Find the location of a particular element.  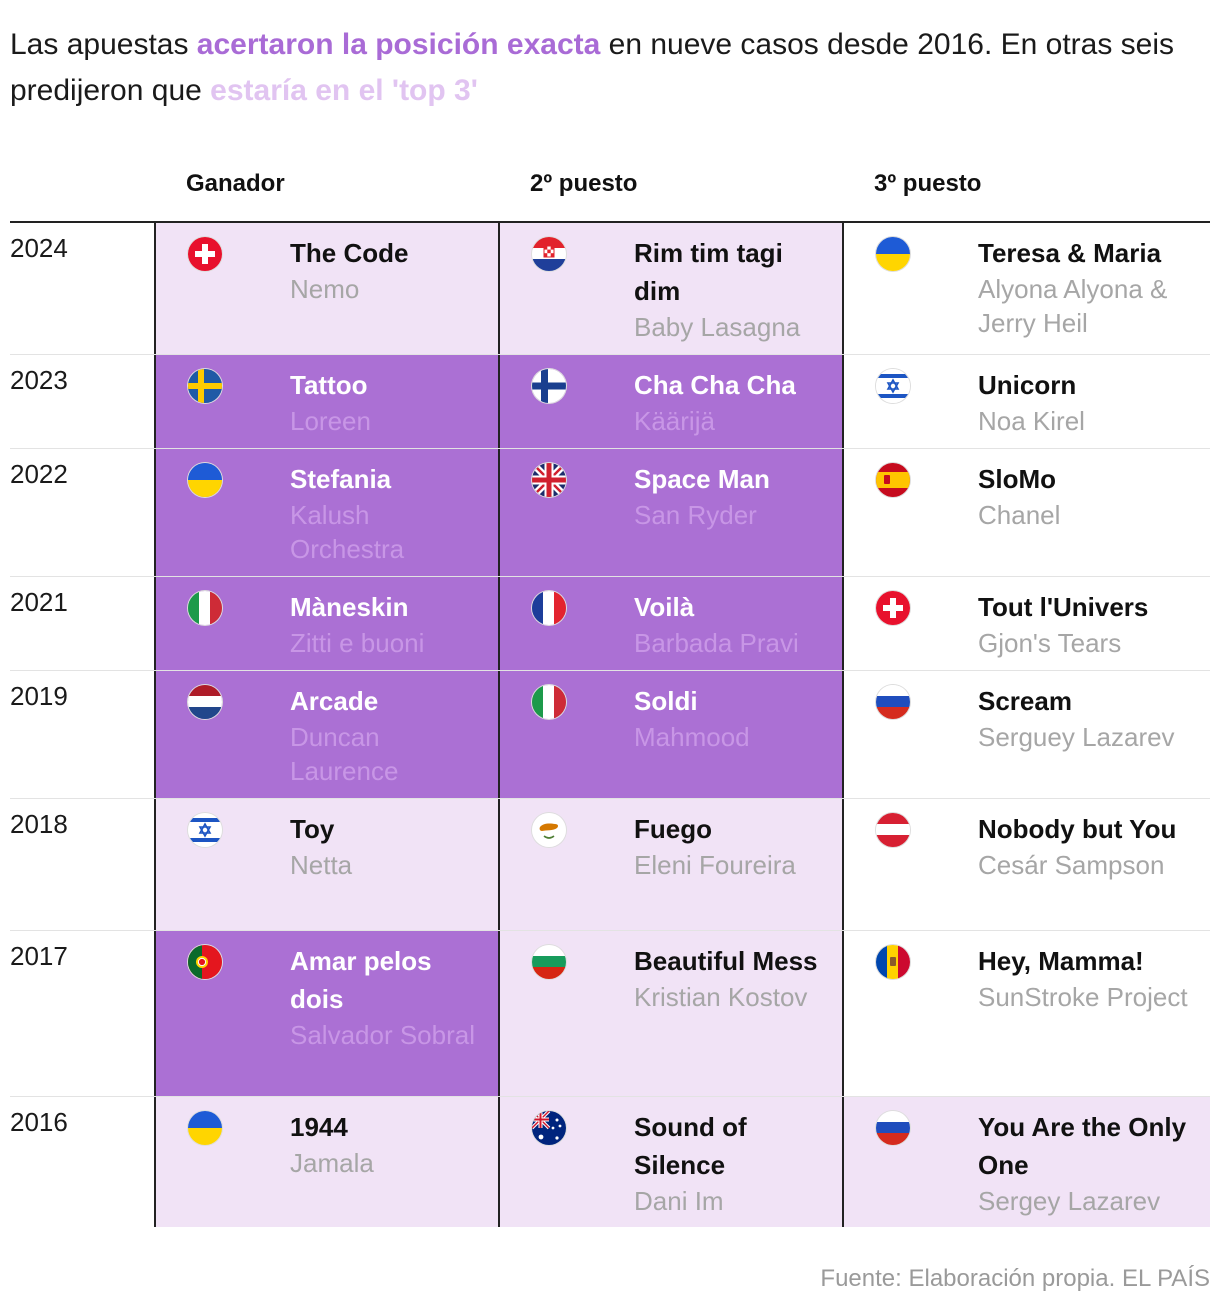

artist-name: Jamala is located at coordinates (332, 1163).